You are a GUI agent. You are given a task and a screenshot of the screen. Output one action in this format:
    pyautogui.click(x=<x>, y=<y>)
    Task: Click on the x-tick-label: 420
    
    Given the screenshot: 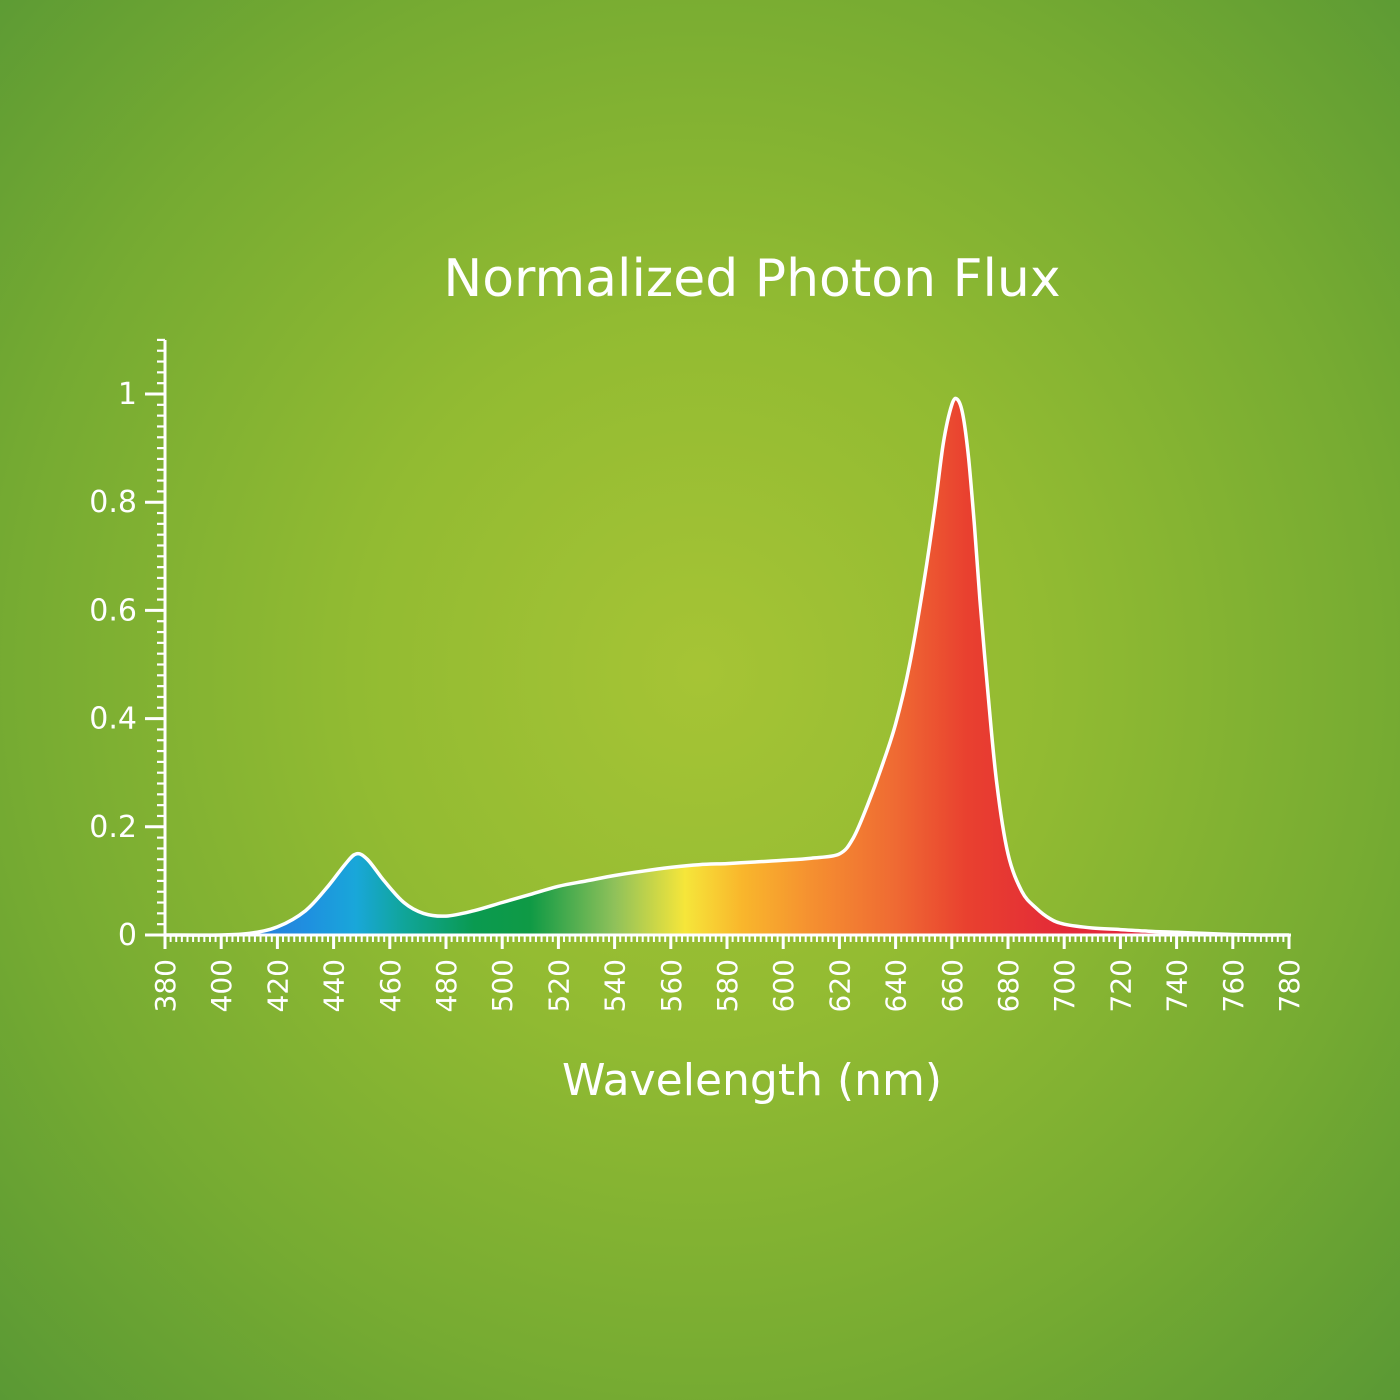 What is the action you would take?
    pyautogui.click(x=277, y=985)
    